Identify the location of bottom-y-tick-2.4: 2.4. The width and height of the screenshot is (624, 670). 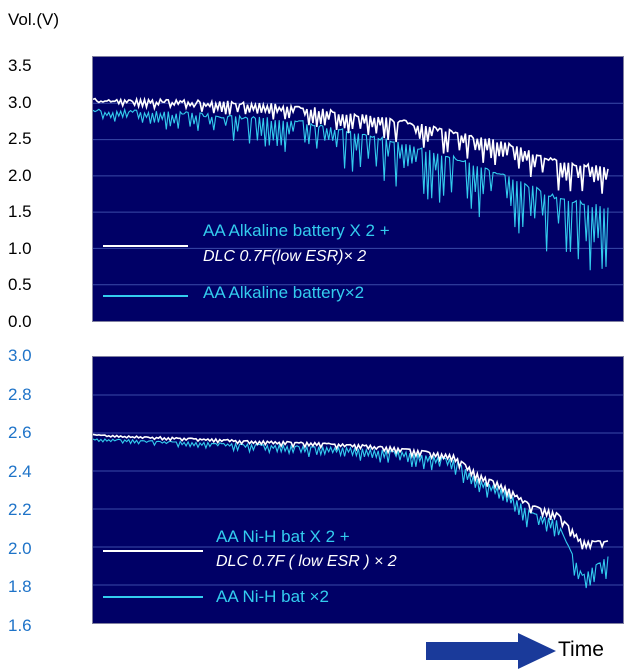
(20, 471).